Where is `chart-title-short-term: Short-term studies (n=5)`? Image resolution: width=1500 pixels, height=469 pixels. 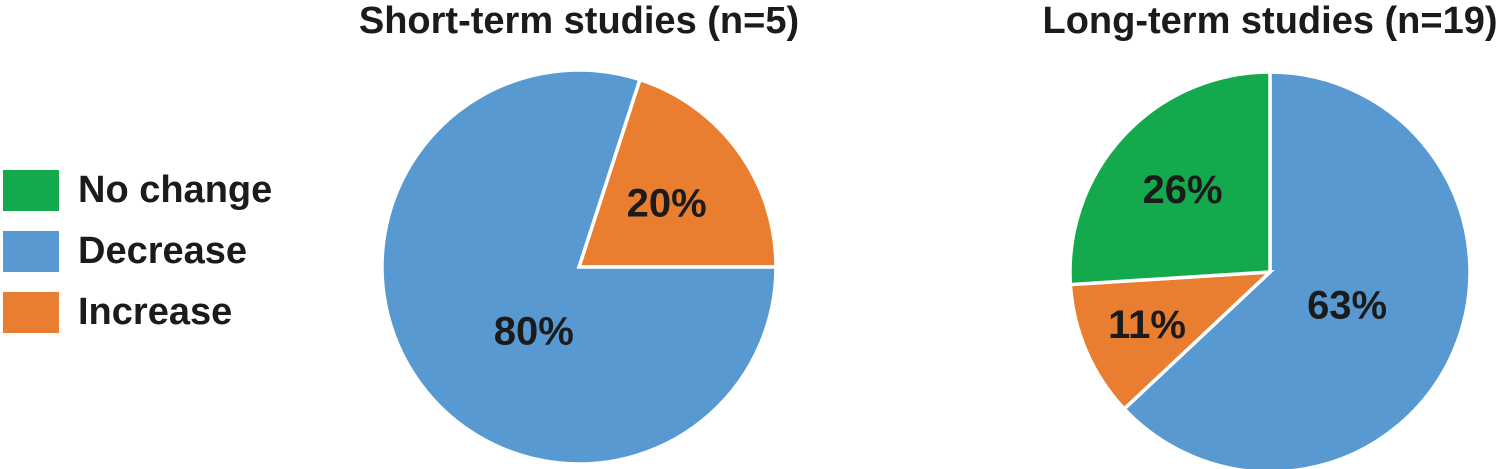
chart-title-short-term: Short-term studies (n=5) is located at coordinates (579, 21).